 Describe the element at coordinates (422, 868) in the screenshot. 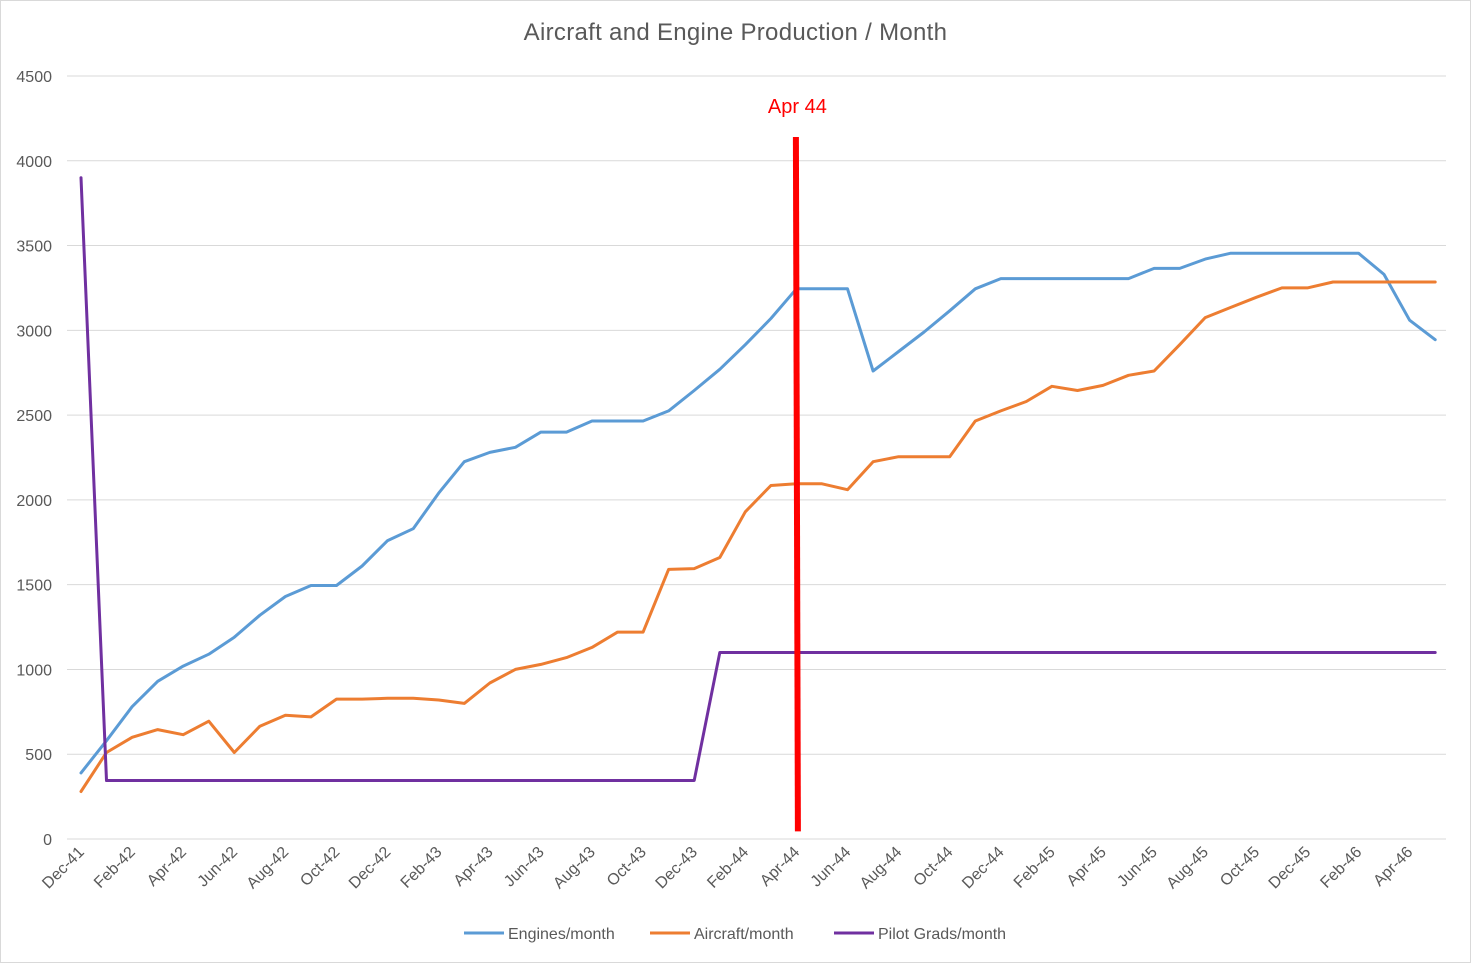

I see `x-tick-label: Feb-43` at that location.